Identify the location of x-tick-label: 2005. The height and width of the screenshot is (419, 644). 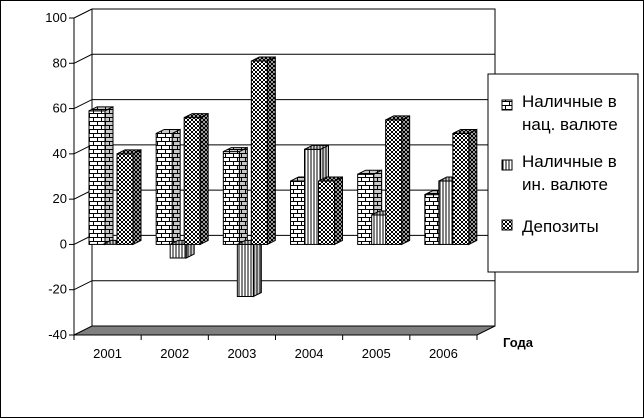
(376, 353).